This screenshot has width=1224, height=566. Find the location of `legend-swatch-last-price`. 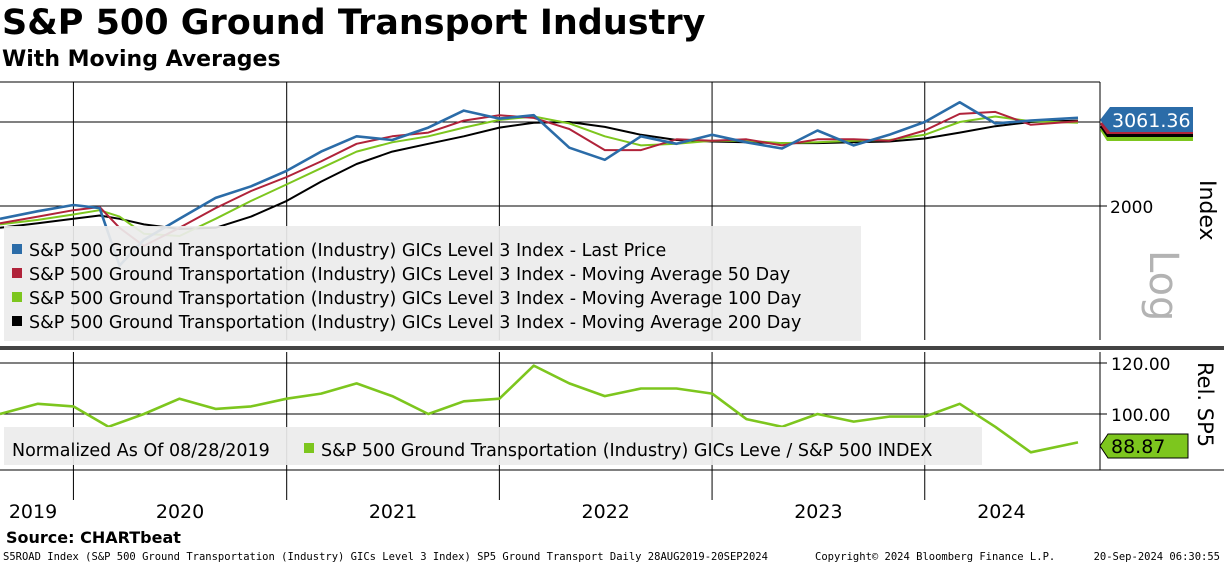

legend-swatch-last-price is located at coordinates (17, 249).